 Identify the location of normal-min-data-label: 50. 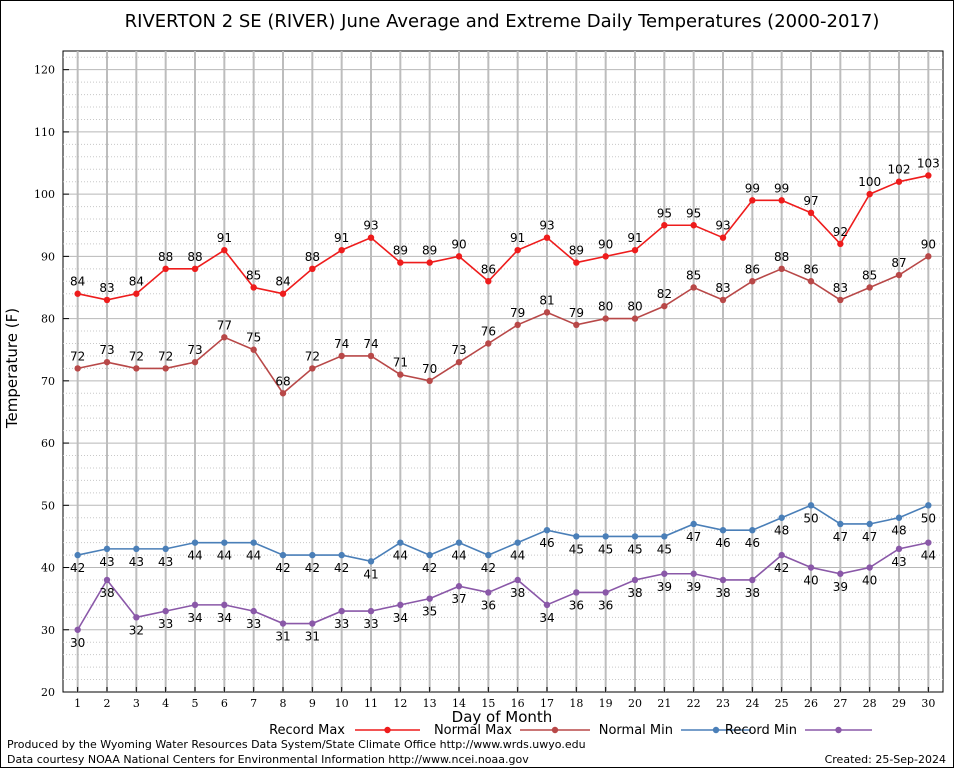
(928, 518).